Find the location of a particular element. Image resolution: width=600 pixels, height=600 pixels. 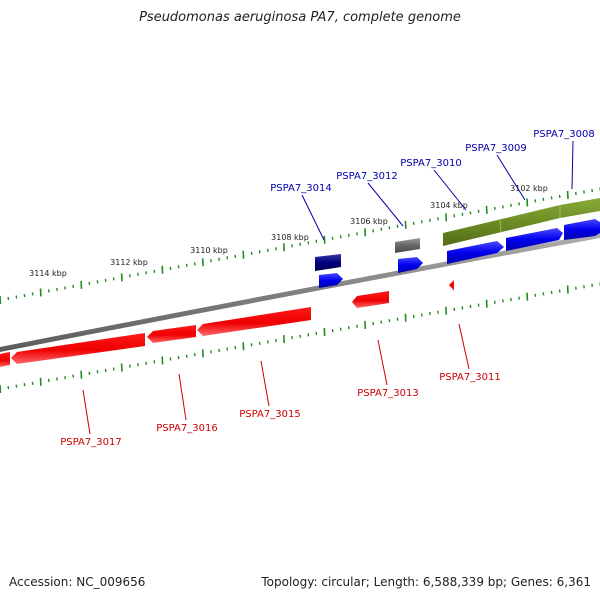

gene-label: PSPA7_3009 is located at coordinates (495, 148).